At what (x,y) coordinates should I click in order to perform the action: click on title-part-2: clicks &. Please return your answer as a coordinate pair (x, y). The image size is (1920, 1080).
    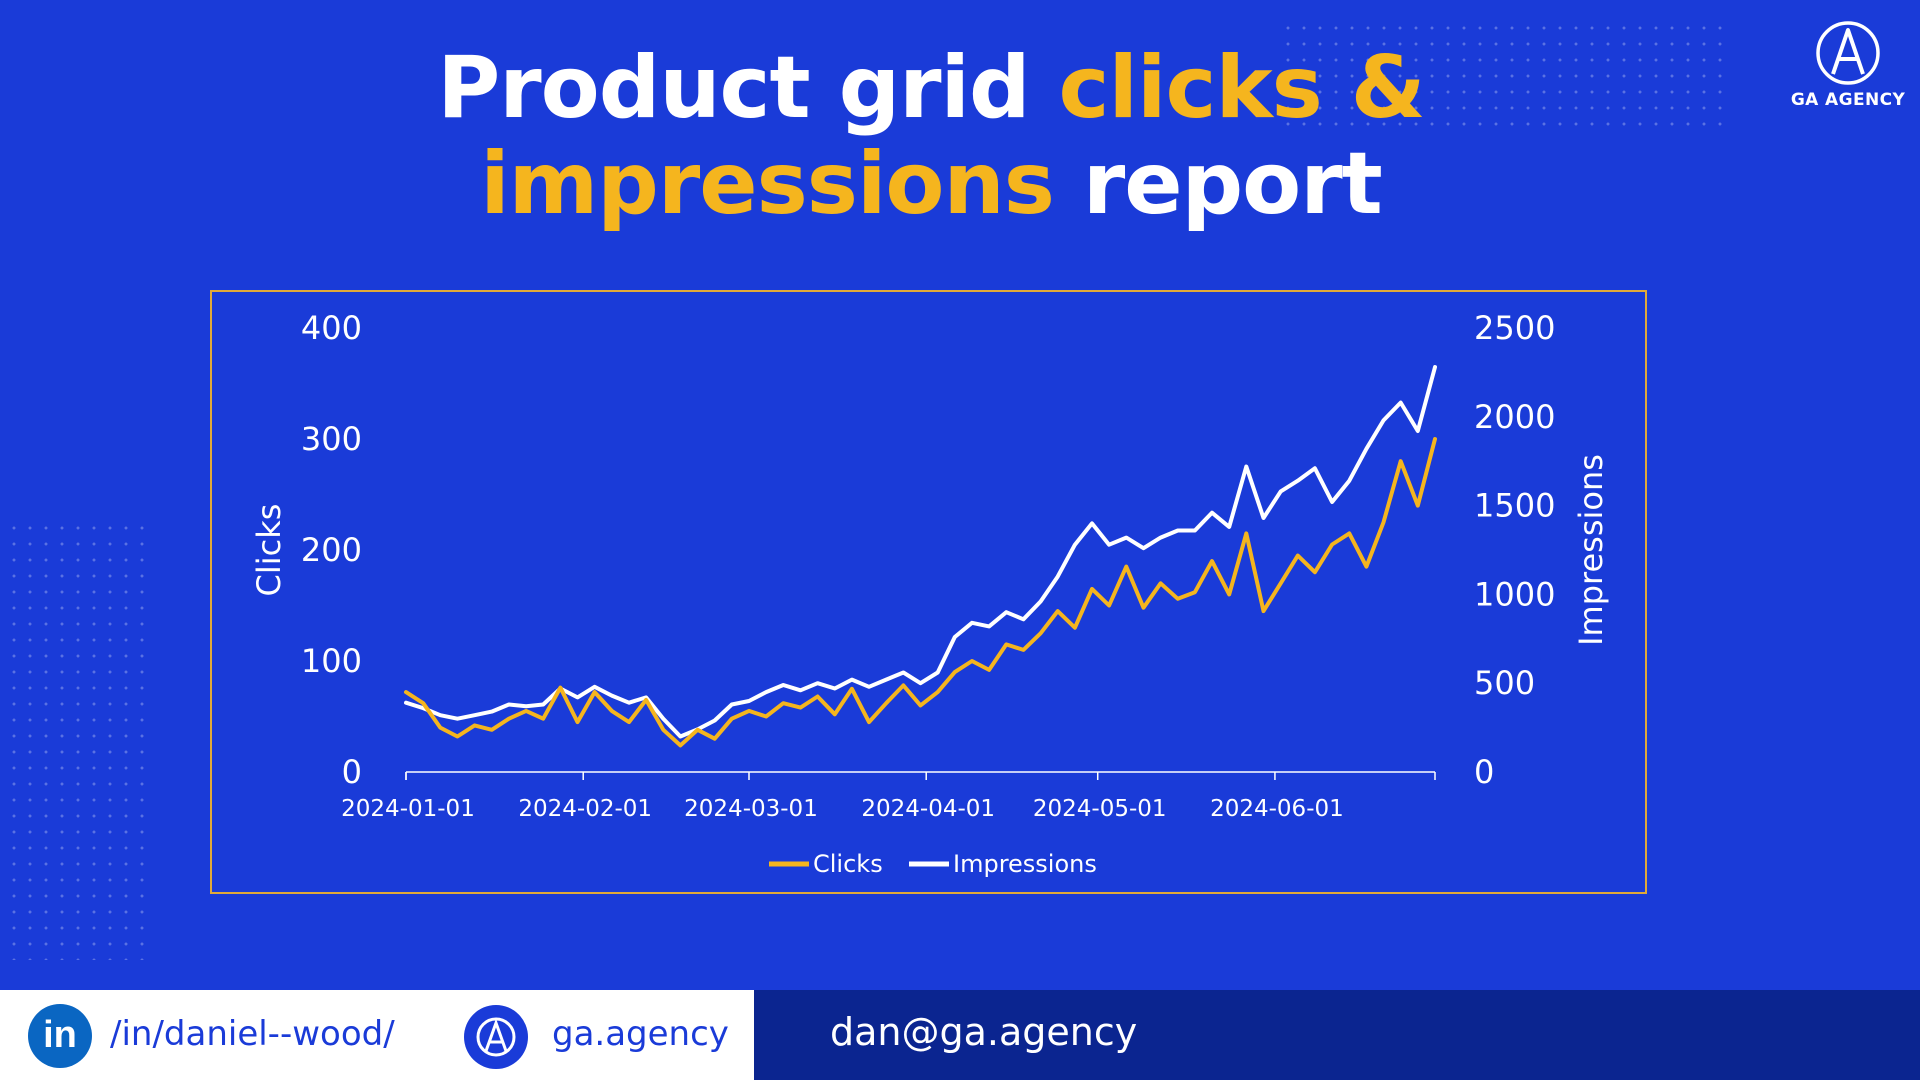
    Looking at the image, I should click on (1242, 88).